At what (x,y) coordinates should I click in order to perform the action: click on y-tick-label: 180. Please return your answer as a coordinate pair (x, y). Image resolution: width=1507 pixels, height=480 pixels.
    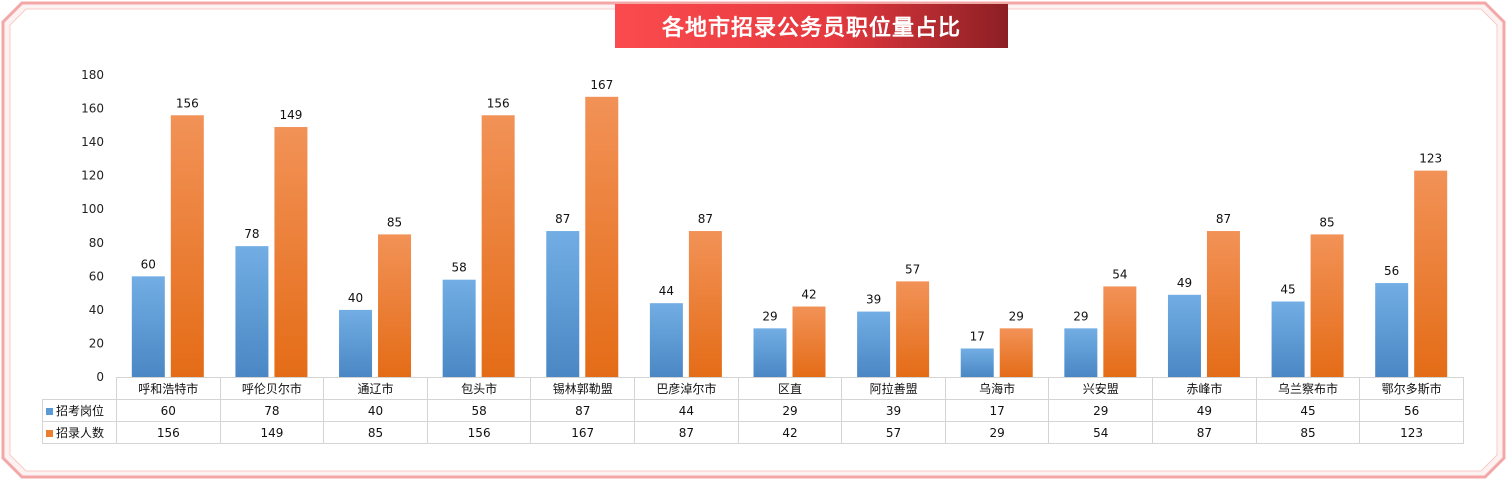
    Looking at the image, I should click on (92, 75).